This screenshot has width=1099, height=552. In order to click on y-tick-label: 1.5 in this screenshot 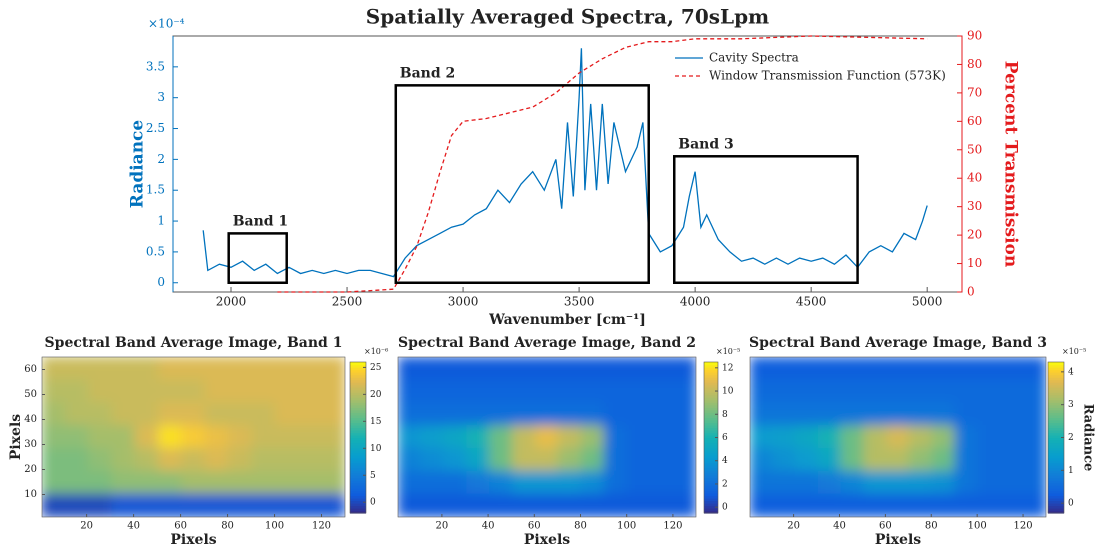, I will do `click(155, 190)`.